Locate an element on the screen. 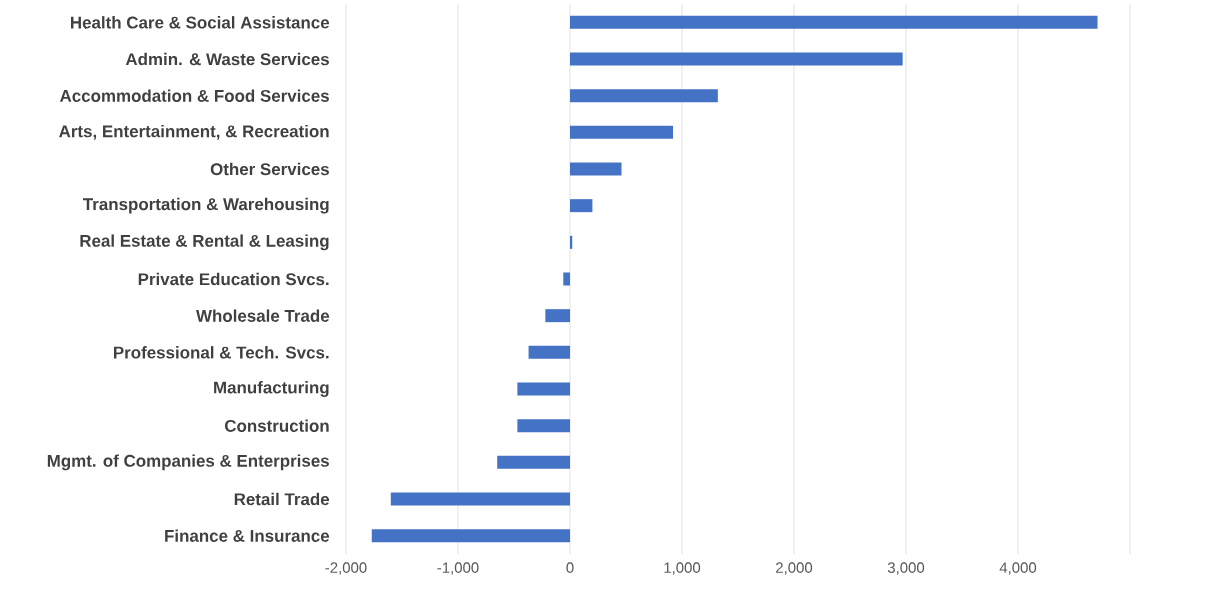  y-tick-label: Arts, Entertainment, & Recreation is located at coordinates (194, 132).